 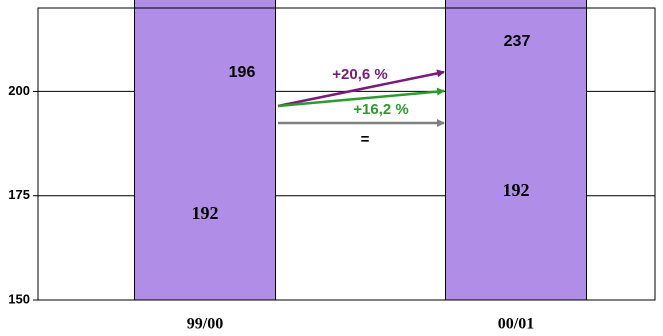 I want to click on total-label: 196, so click(x=242, y=72).